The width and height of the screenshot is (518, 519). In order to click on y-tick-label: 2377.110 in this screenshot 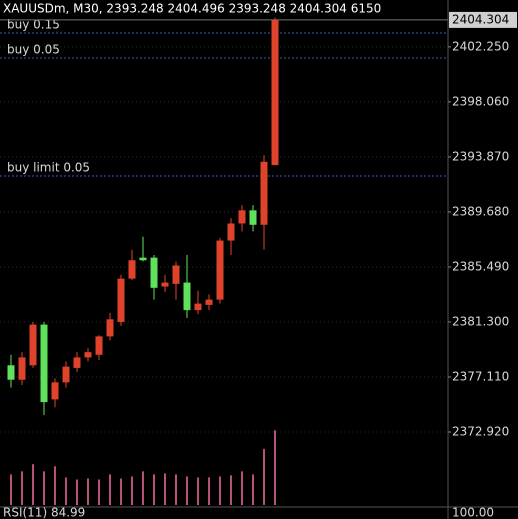, I will do `click(480, 376)`.